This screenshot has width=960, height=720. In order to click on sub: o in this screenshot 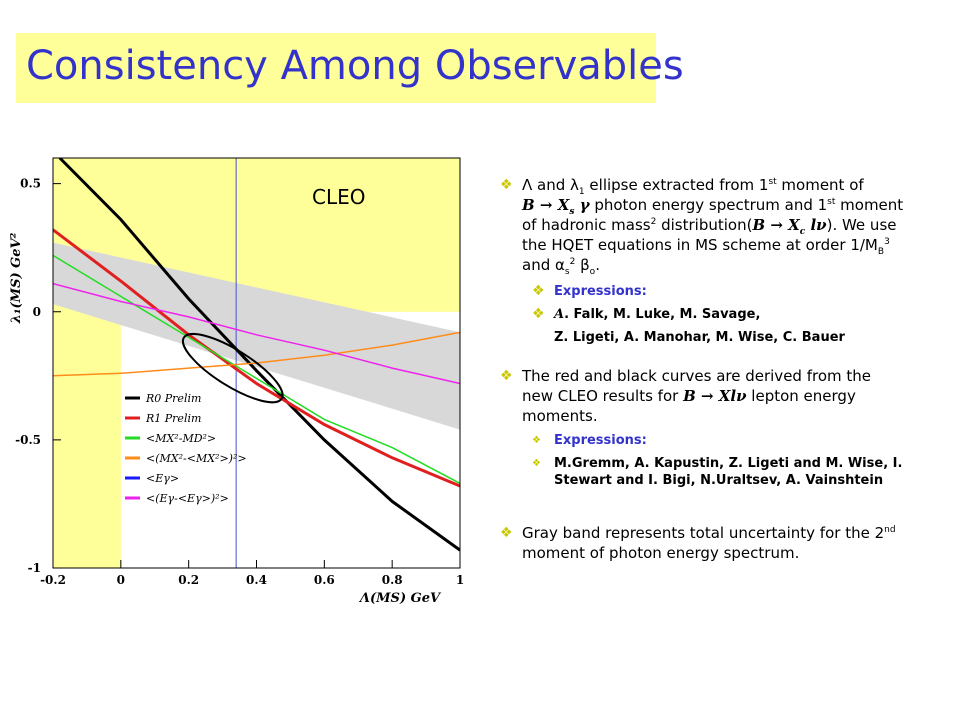, I will do `click(592, 272)`.